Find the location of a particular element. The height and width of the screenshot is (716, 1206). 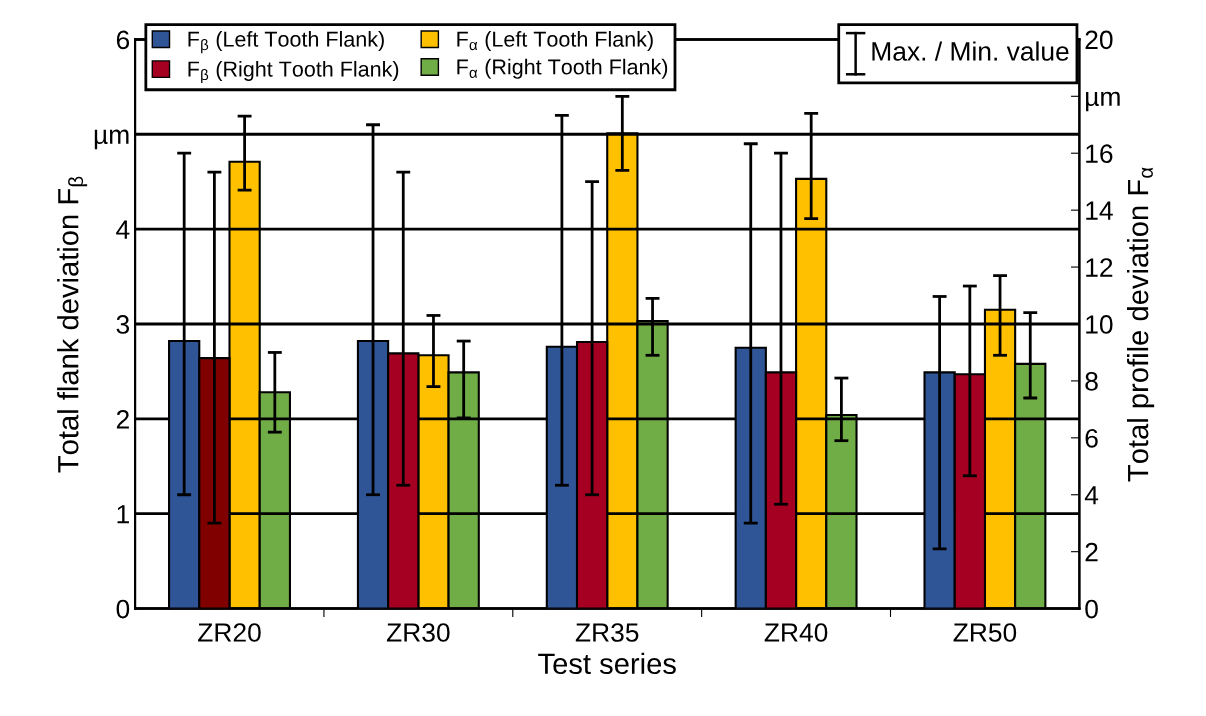

y2-tick-label: 10 is located at coordinates (1099, 324).